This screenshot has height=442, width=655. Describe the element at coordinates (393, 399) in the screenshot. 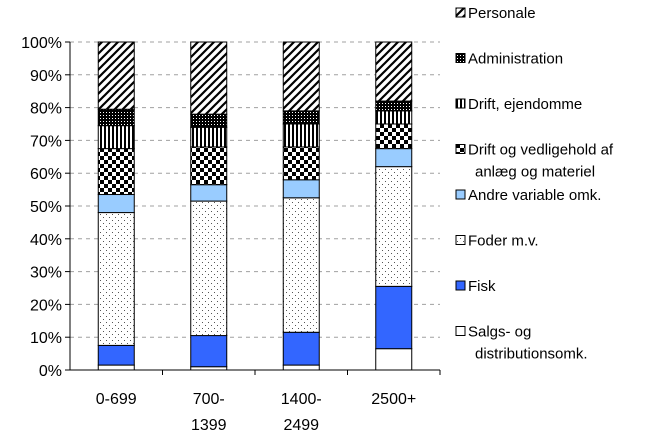

I see `x-tick-label: 2500+` at that location.